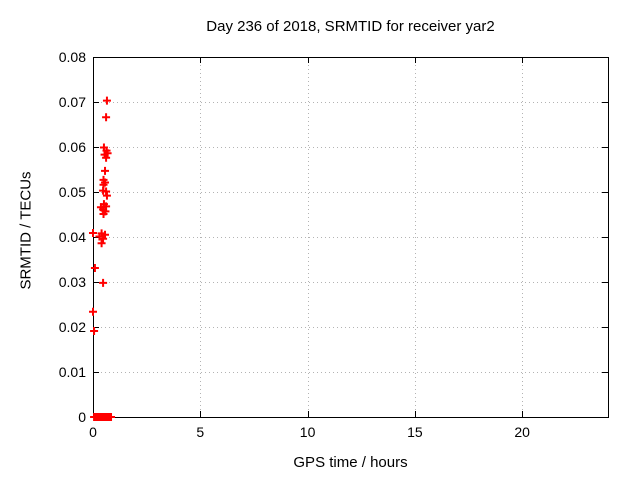 This screenshot has width=640, height=480. What do you see at coordinates (72, 237) in the screenshot?
I see `y-tick-label: 0.04` at bounding box center [72, 237].